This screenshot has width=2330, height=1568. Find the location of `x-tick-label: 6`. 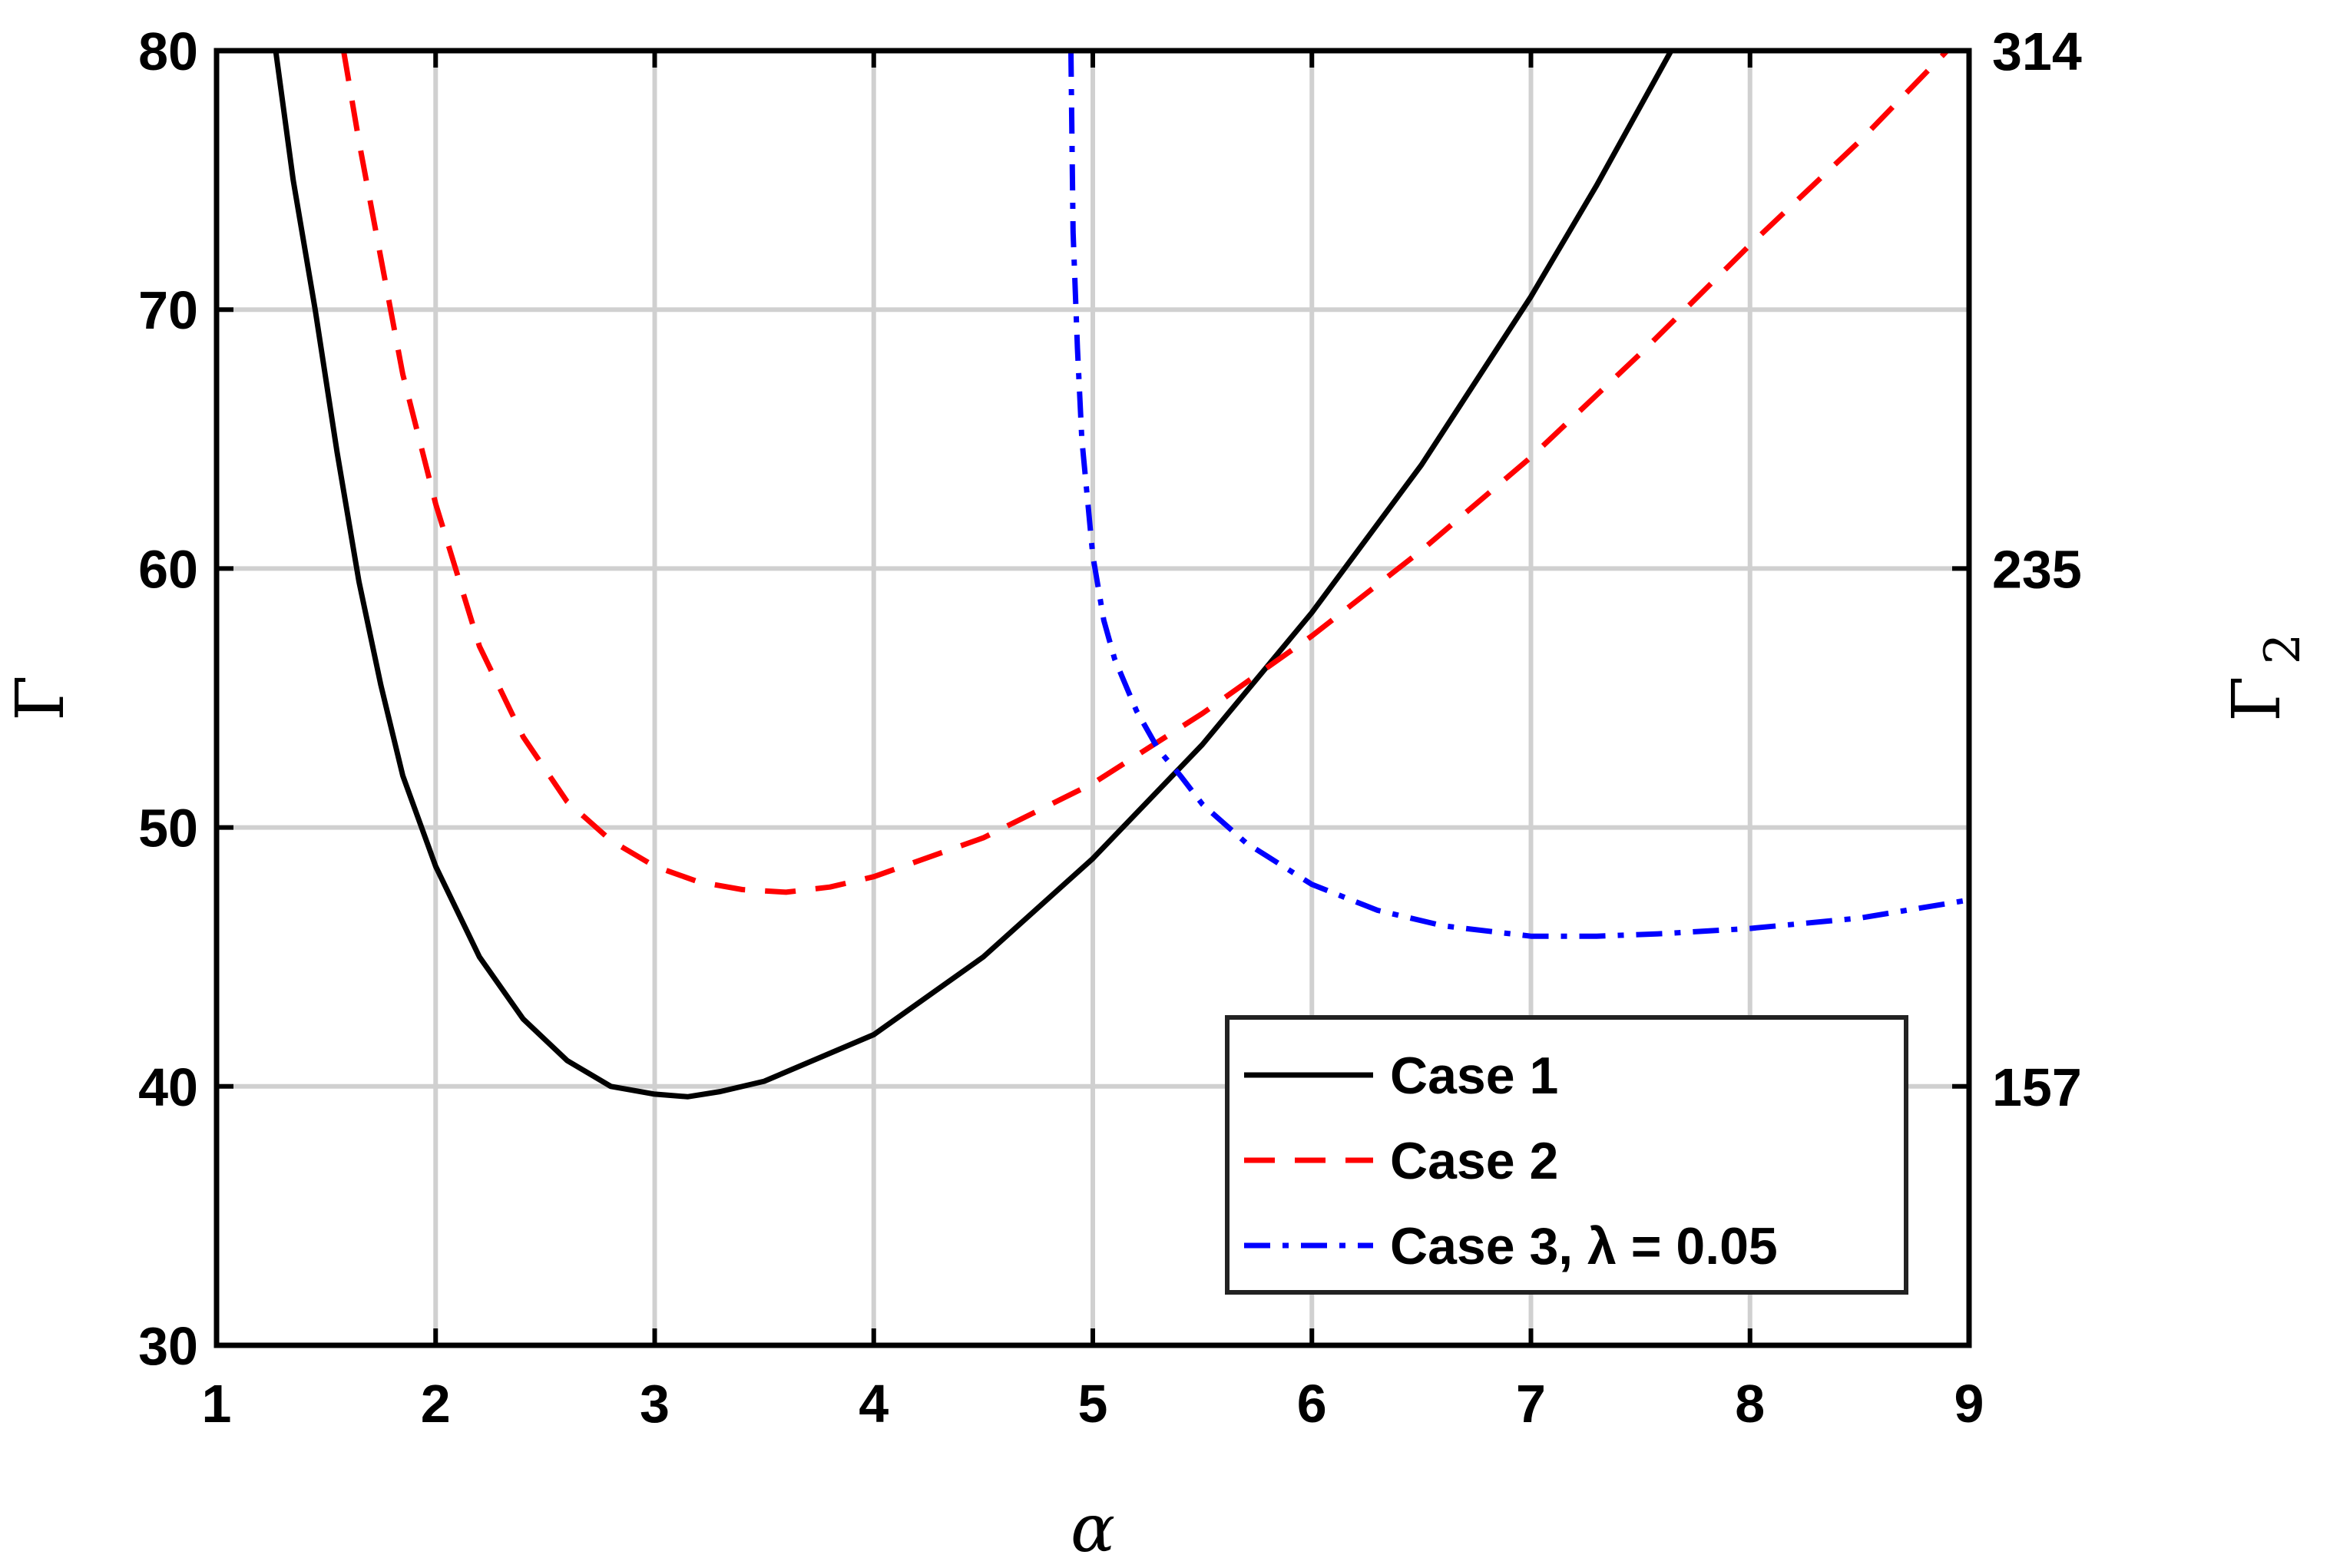

x-tick-label: 6 is located at coordinates (1312, 1404).